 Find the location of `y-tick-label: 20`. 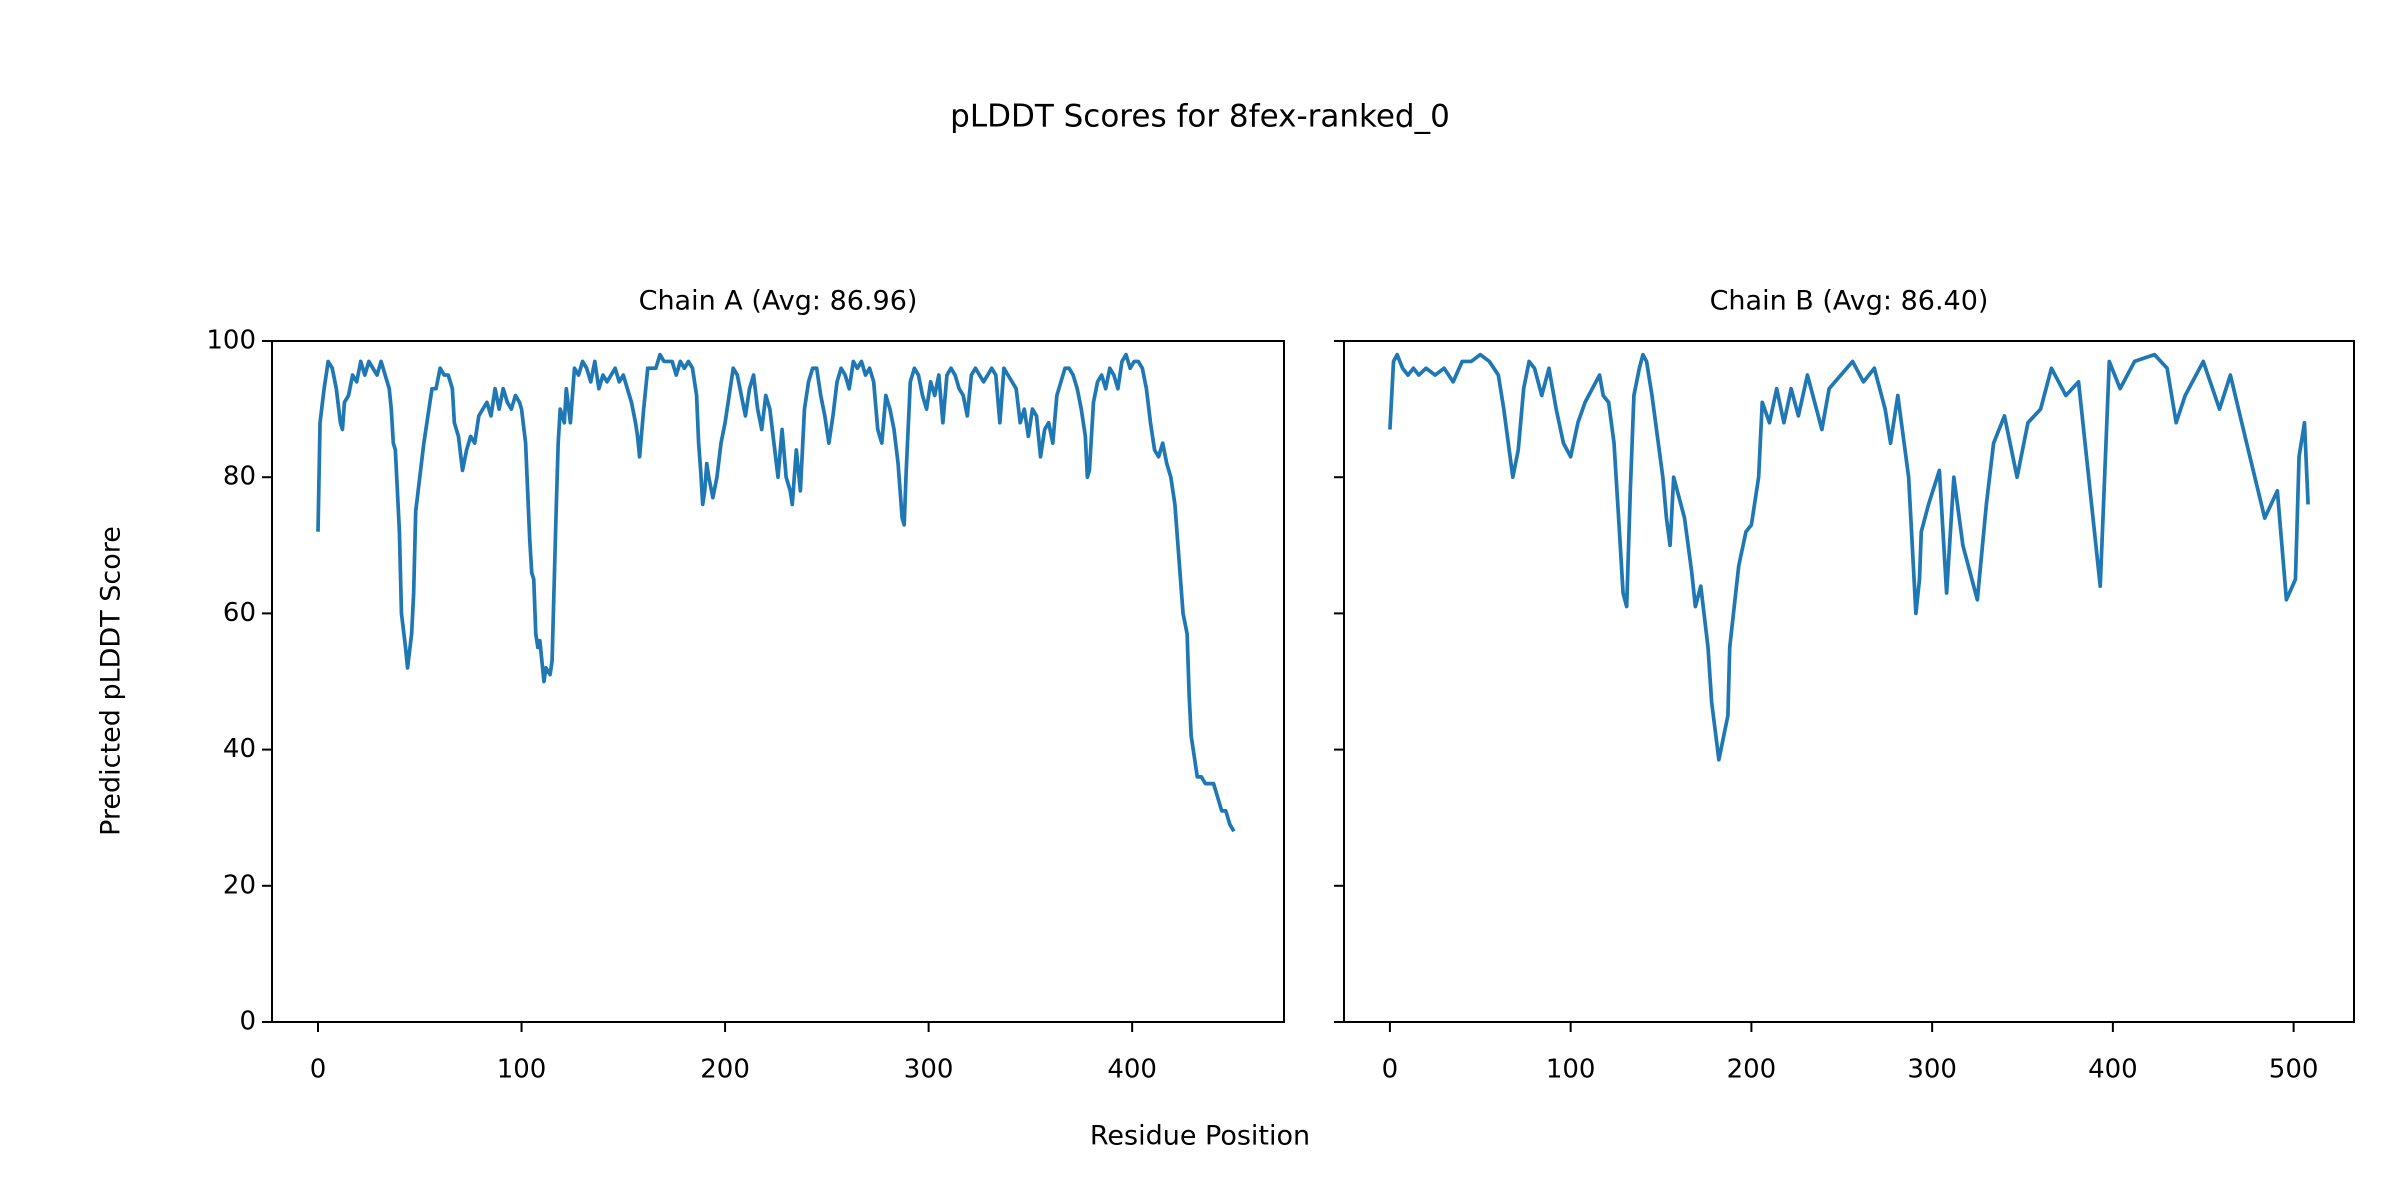

y-tick-label: 20 is located at coordinates (239, 885).